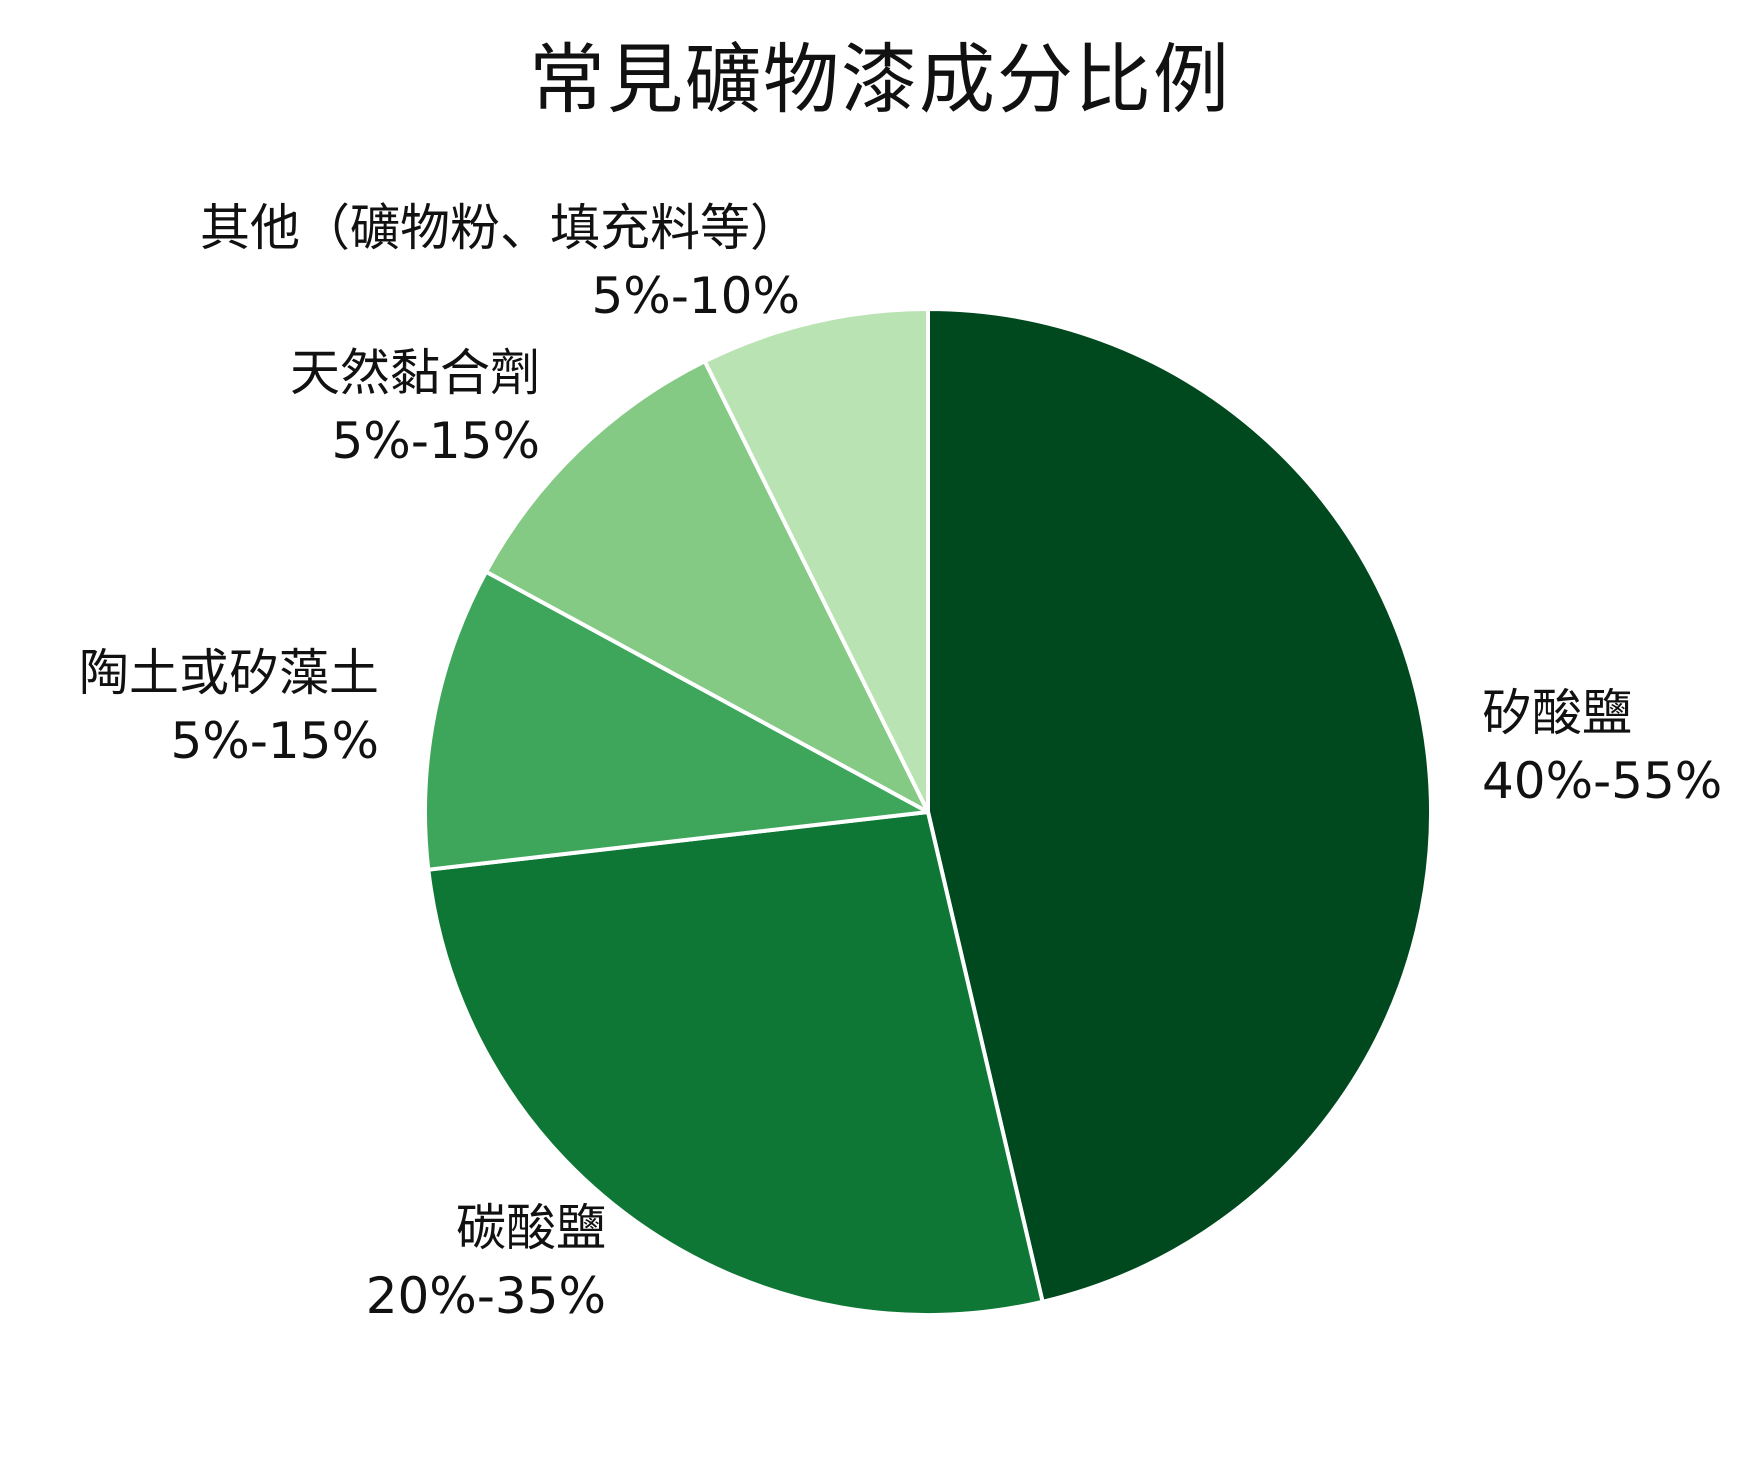 This screenshot has height=1468, width=1760. Describe the element at coordinates (500, 228) in the screenshot. I see `slice-name-label: 其他（礦物粉、填充料等）` at that location.